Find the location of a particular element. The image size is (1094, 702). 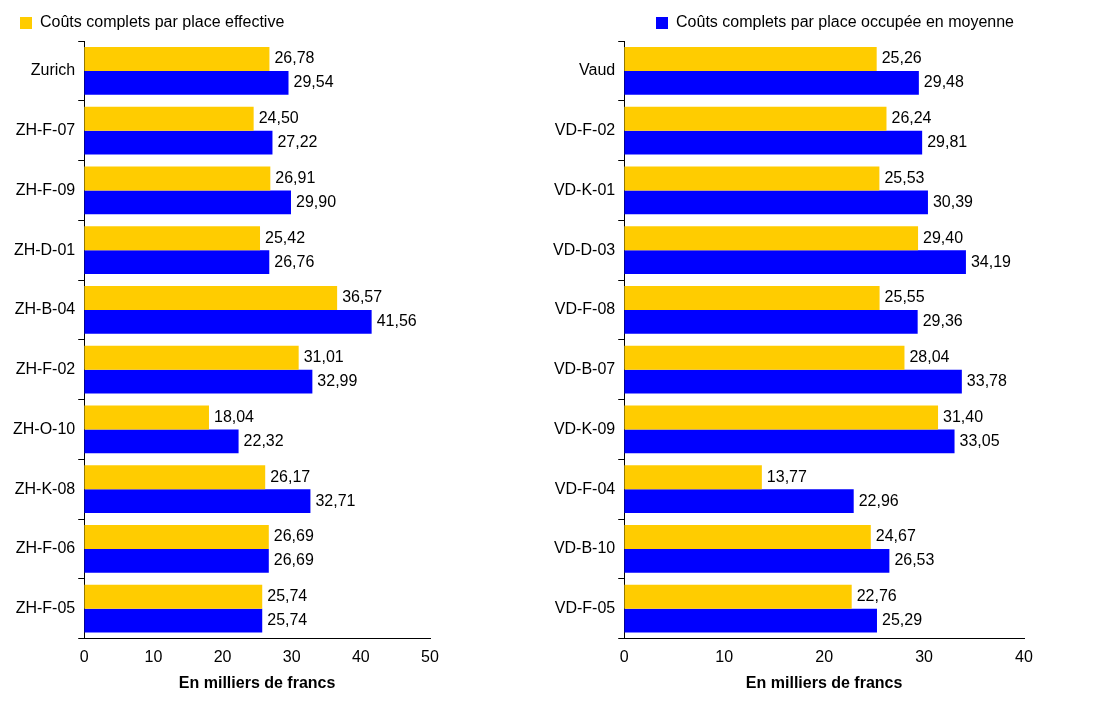

x-tick-label: 50 is located at coordinates (430, 656).